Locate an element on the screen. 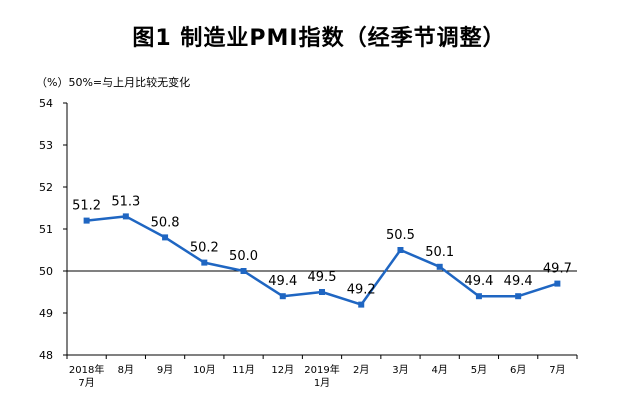 This screenshot has width=638, height=405. data-label: 50.1 is located at coordinates (439, 252).